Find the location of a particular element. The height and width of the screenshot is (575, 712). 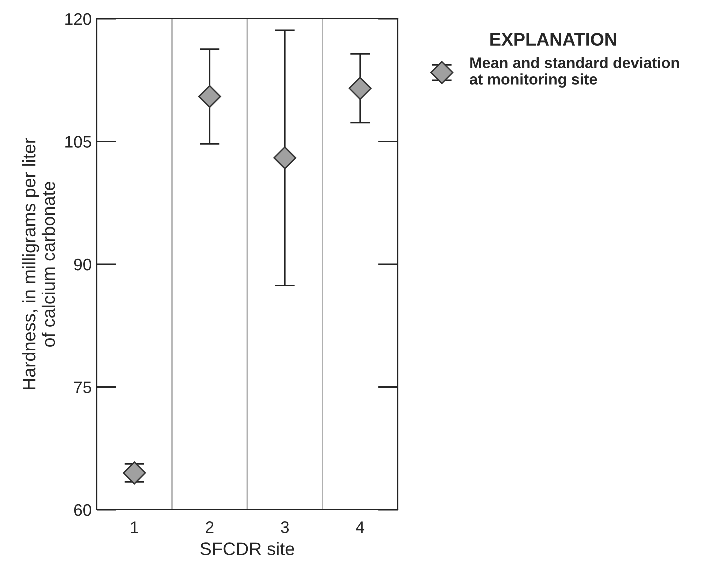

y-tick-label: 75 is located at coordinates (83, 388).